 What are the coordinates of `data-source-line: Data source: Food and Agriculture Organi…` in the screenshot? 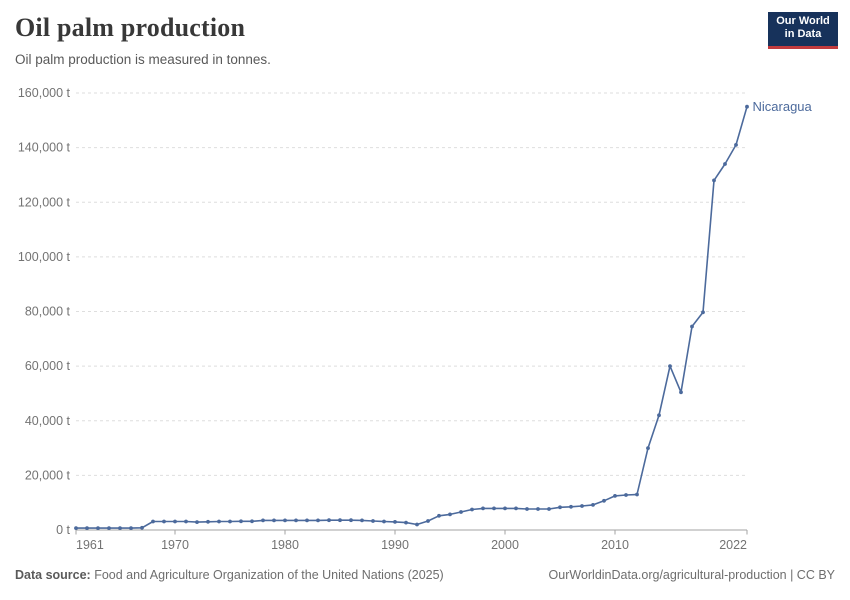 It's located at (229, 575).